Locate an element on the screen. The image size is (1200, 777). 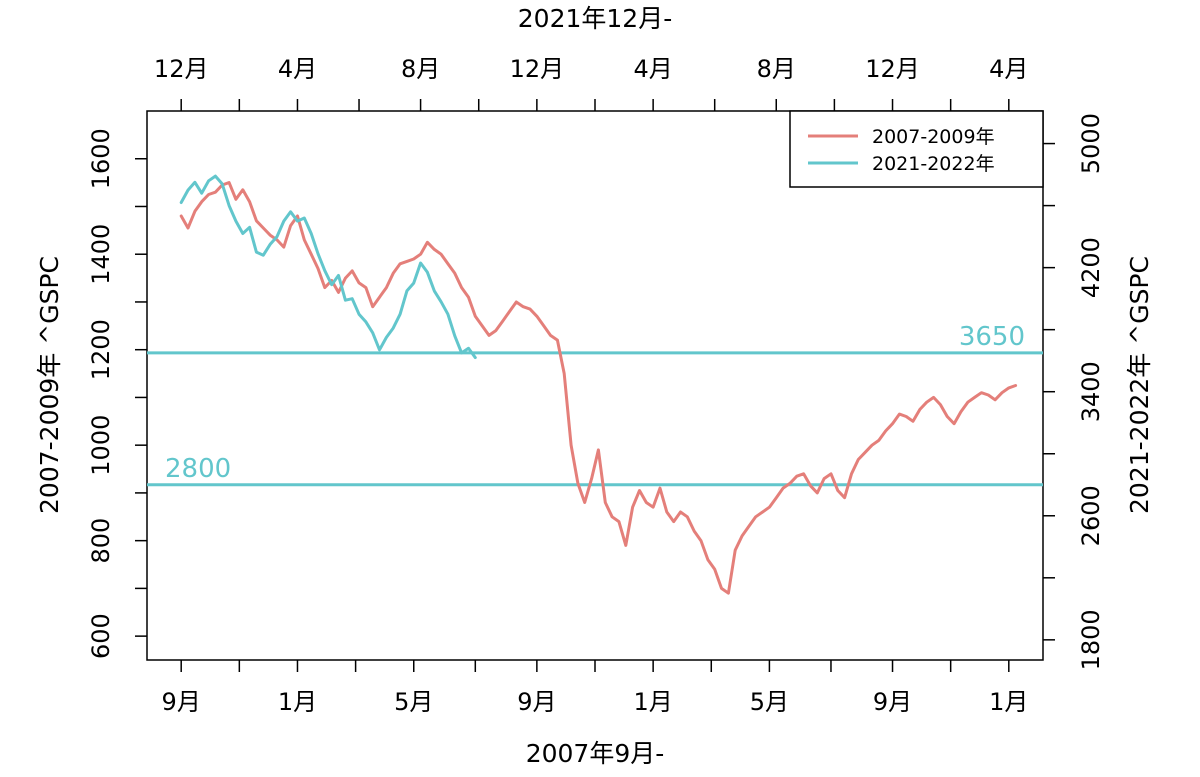
left-tick-label: 1400 is located at coordinates (101, 254).